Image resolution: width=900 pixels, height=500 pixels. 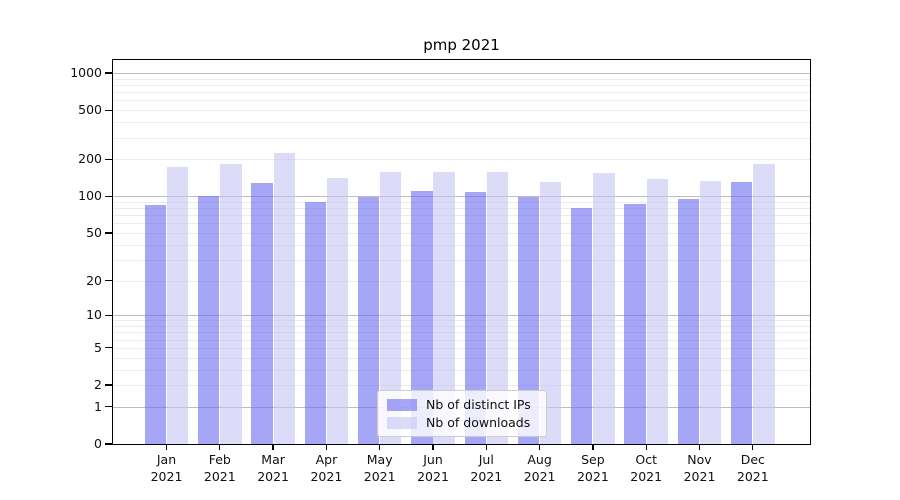 What do you see at coordinates (486, 447) in the screenshot?
I see `x-tick-mark-jul` at bounding box center [486, 447].